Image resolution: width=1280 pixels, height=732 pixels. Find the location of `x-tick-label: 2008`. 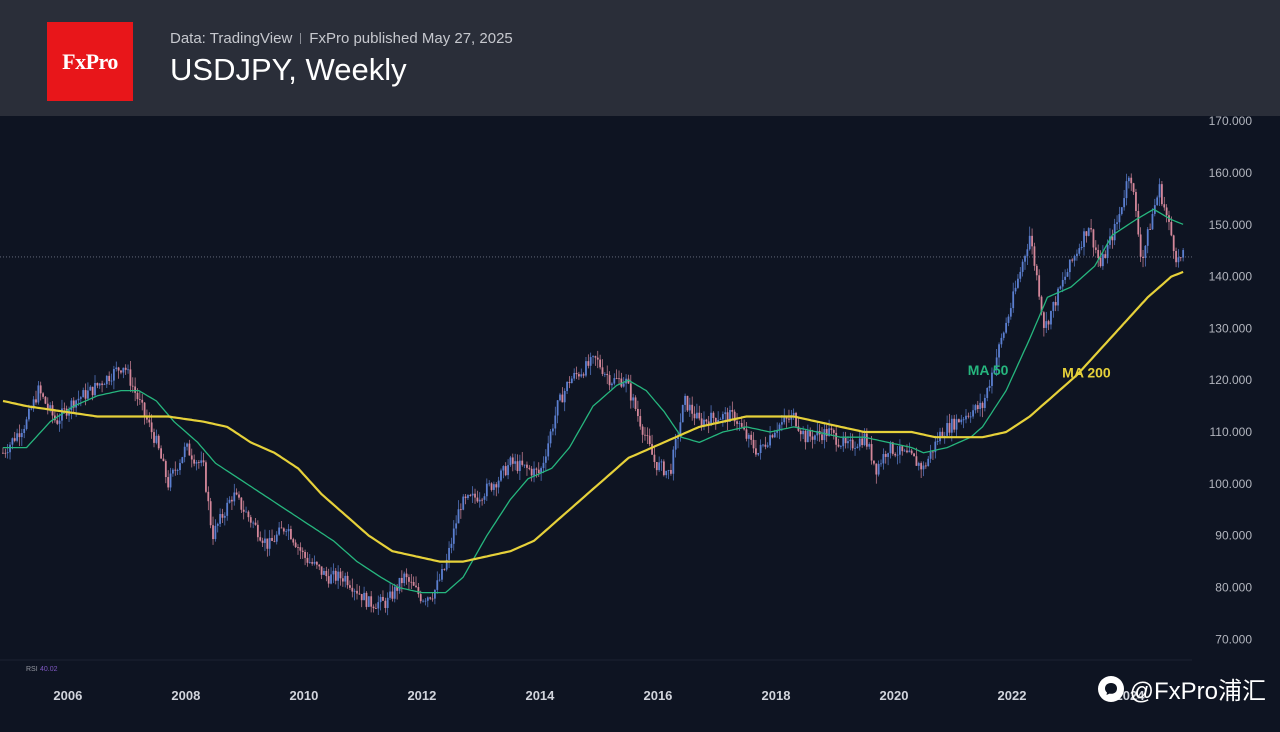

x-tick-label: 2008 is located at coordinates (185, 695).